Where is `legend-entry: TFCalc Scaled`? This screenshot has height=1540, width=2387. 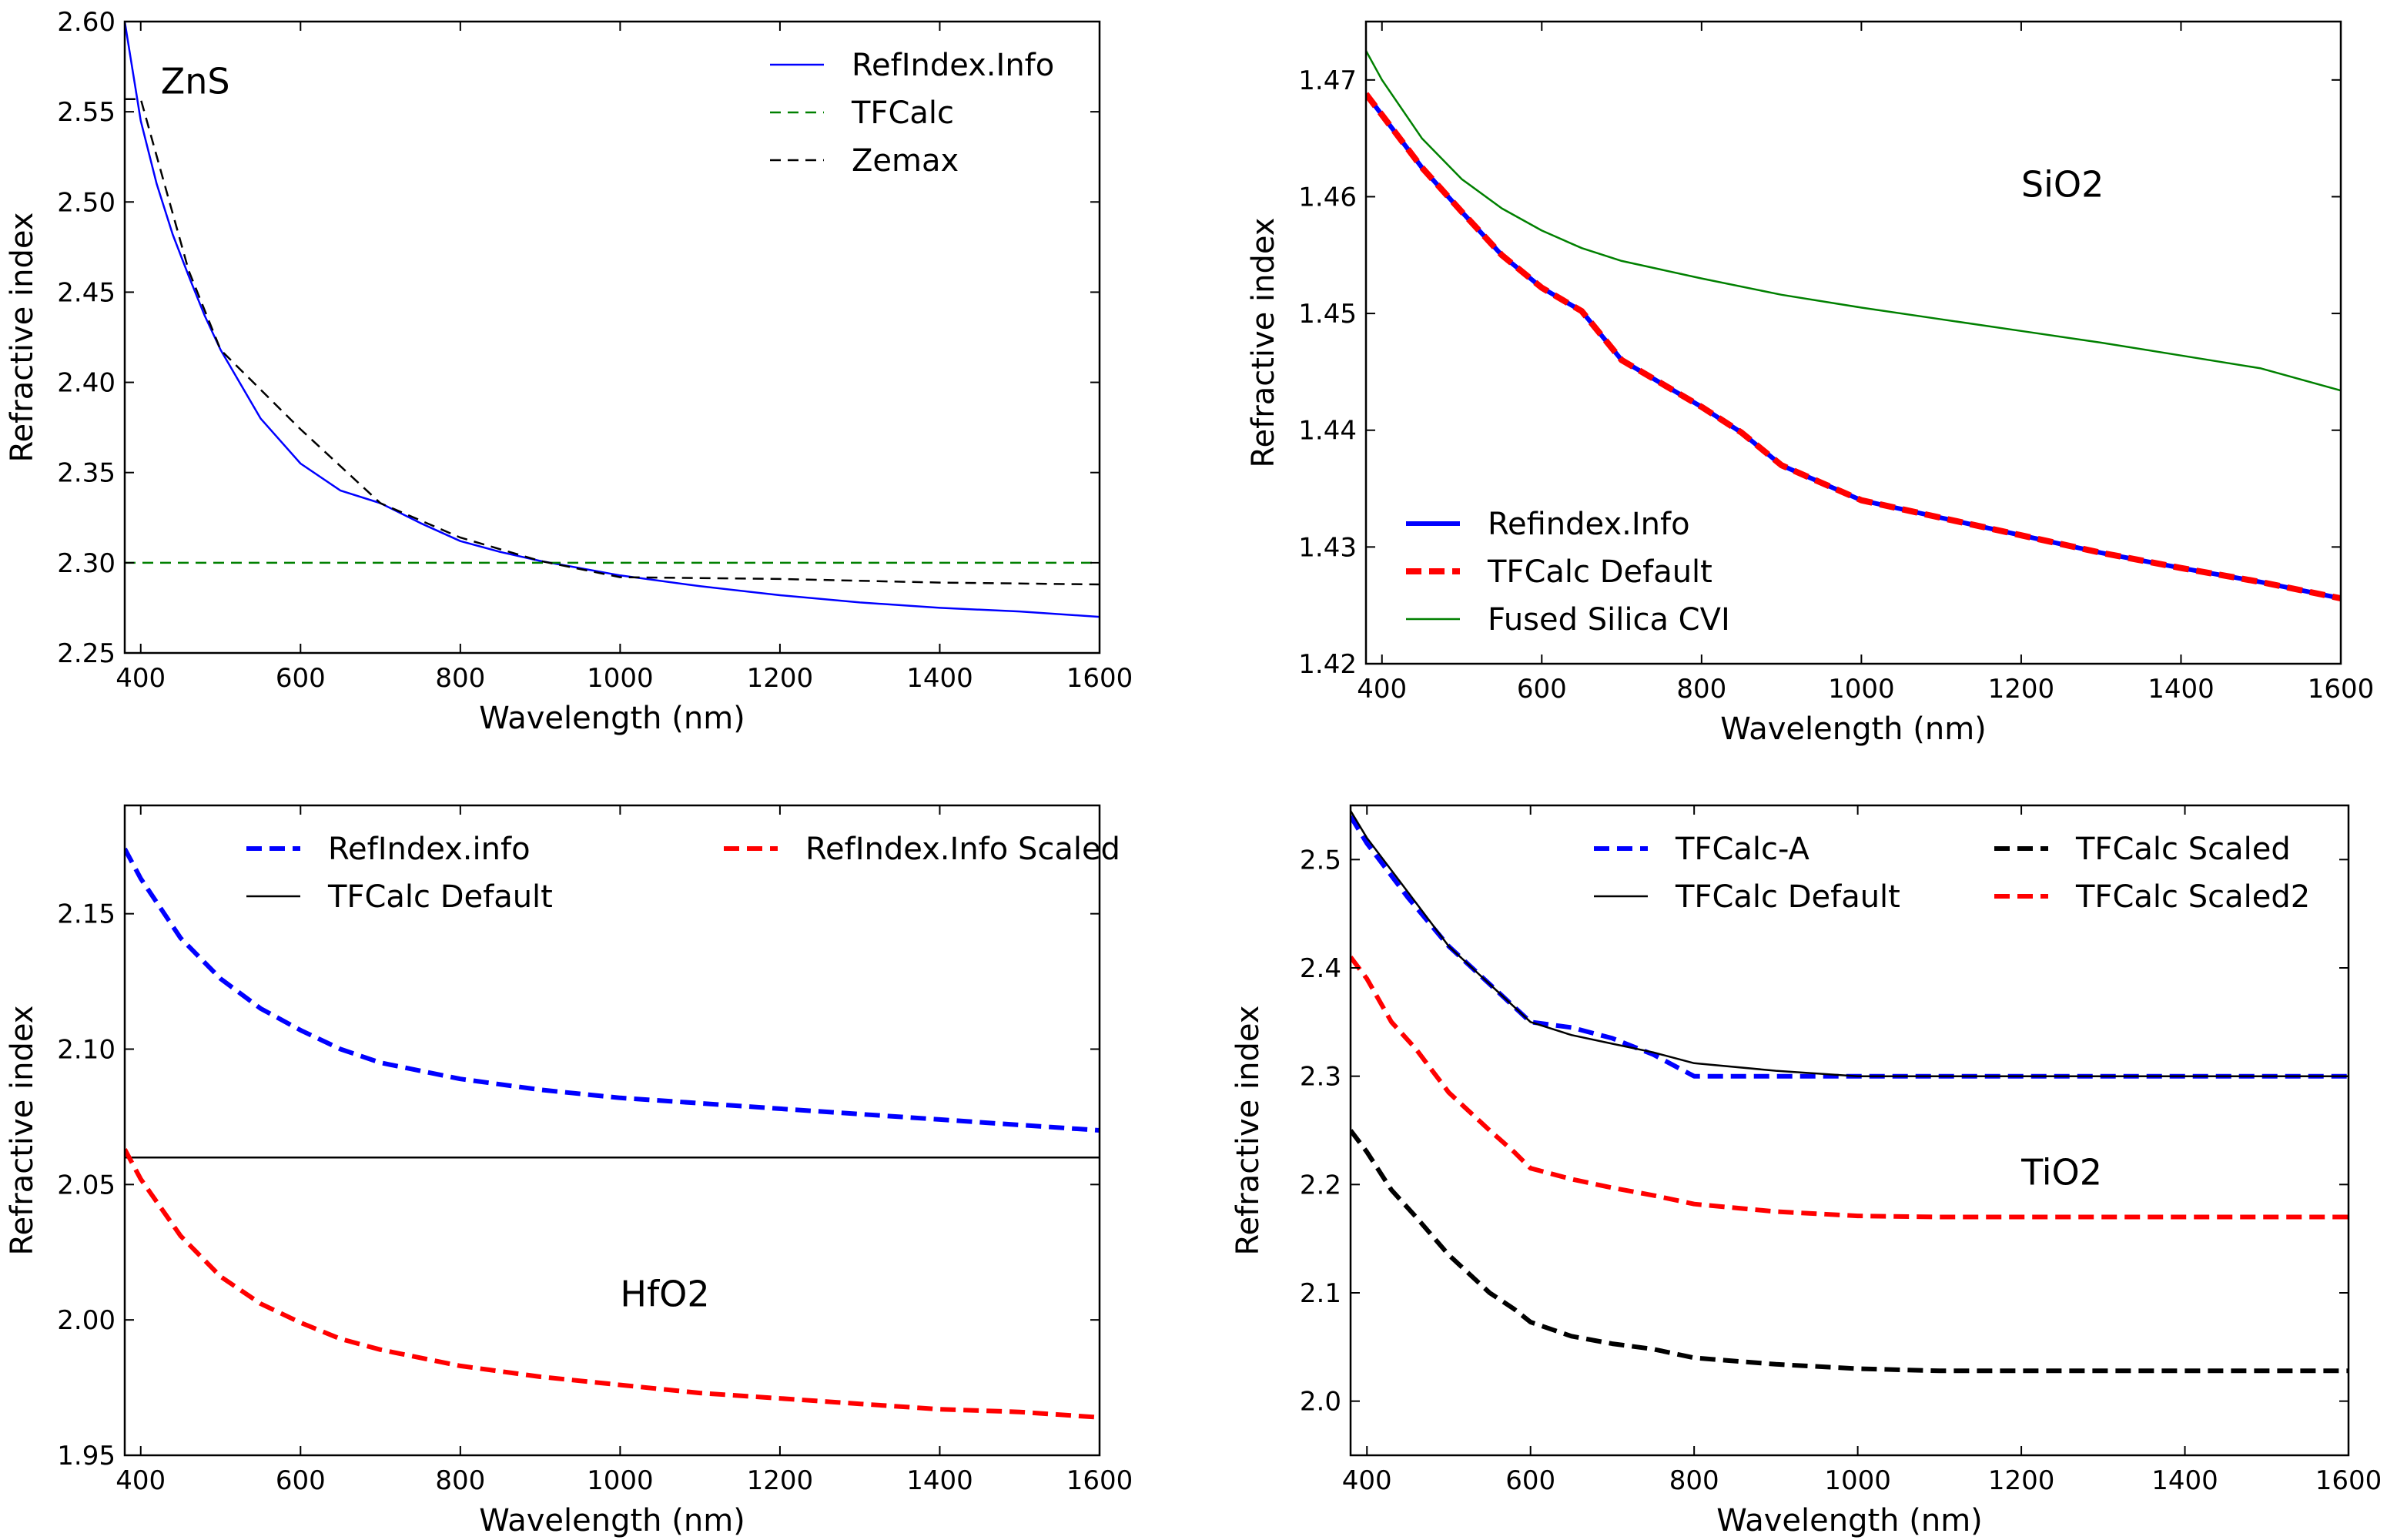 legend-entry: TFCalc Scaled is located at coordinates (2183, 850).